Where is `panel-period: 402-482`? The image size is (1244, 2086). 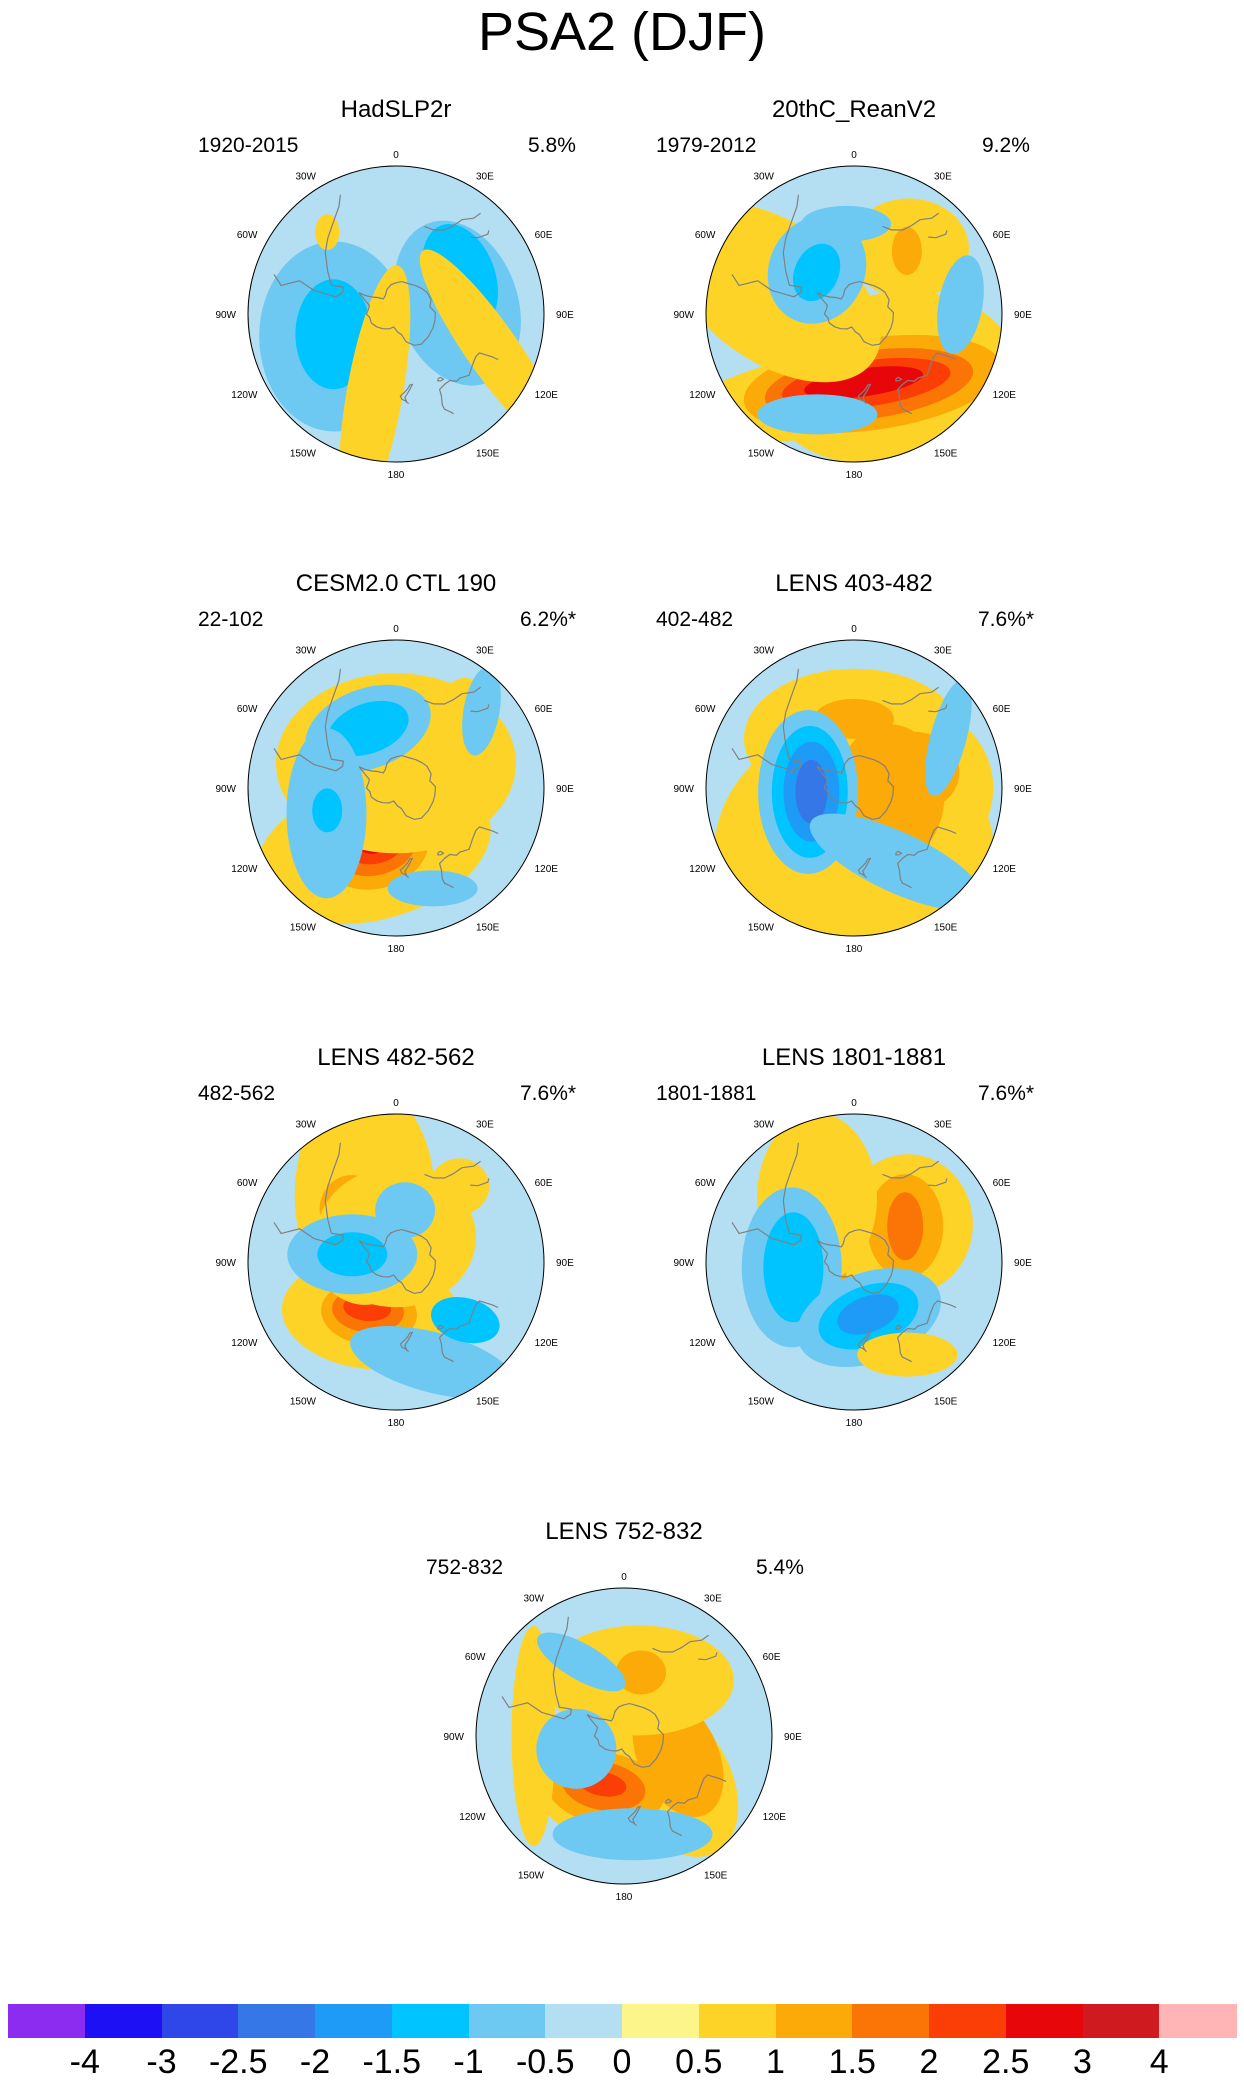 panel-period: 402-482 is located at coordinates (695, 619).